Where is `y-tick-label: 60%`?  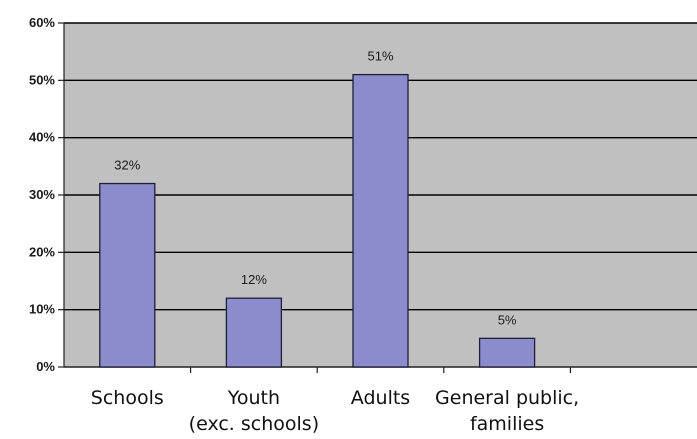 y-tick-label: 60% is located at coordinates (42, 22).